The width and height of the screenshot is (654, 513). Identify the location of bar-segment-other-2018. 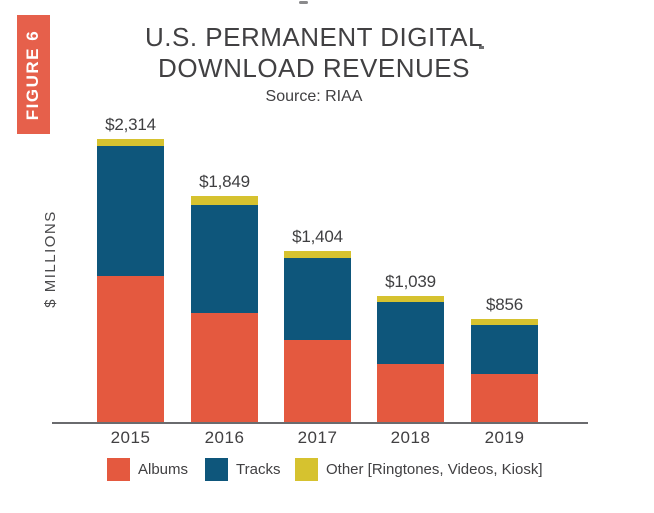
(410, 299).